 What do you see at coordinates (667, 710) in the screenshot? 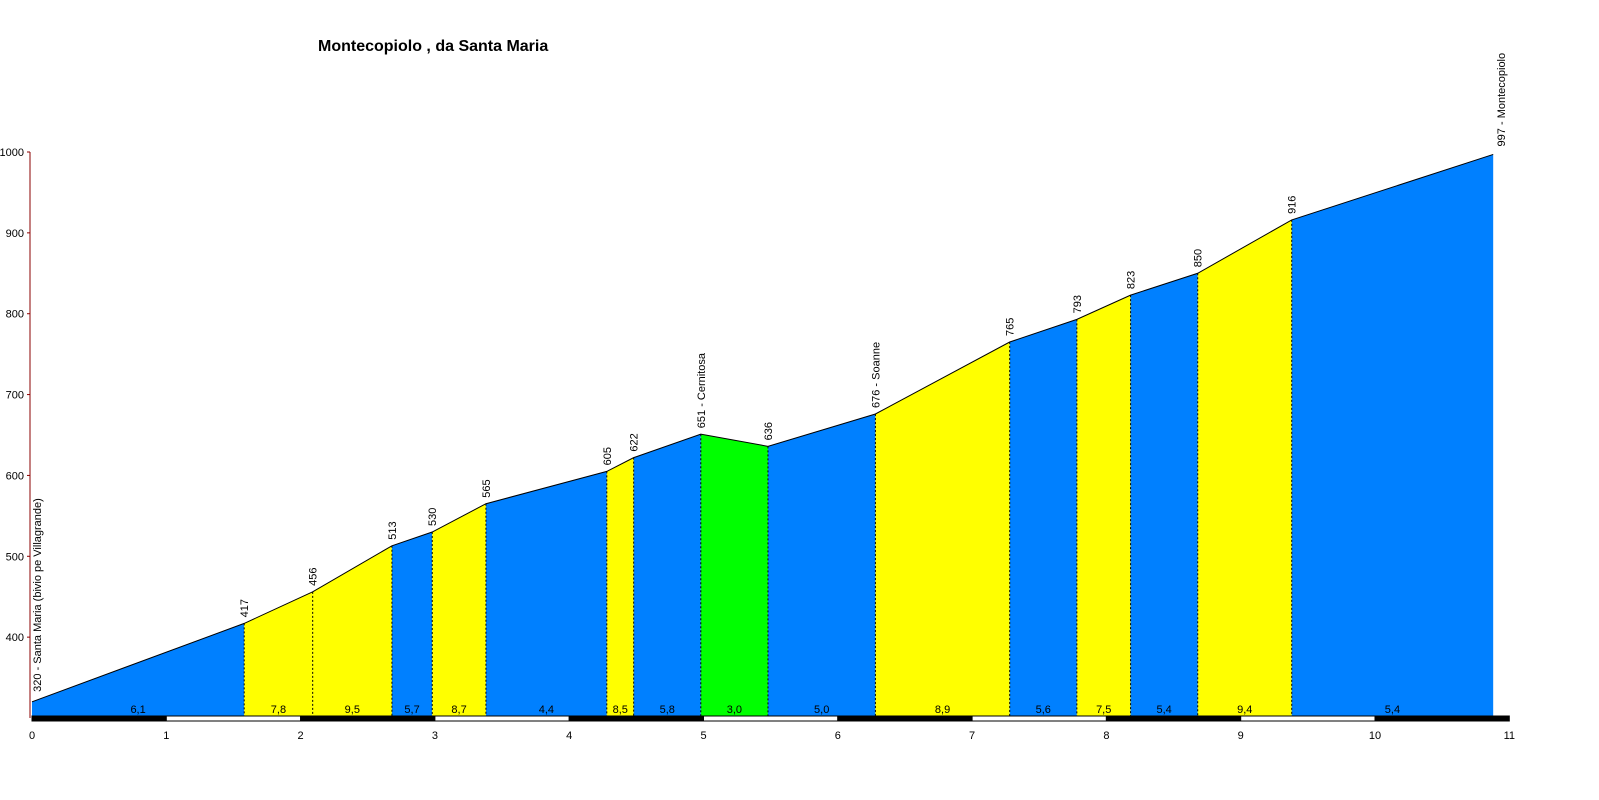
I see `gradient-label: 5,8` at bounding box center [667, 710].